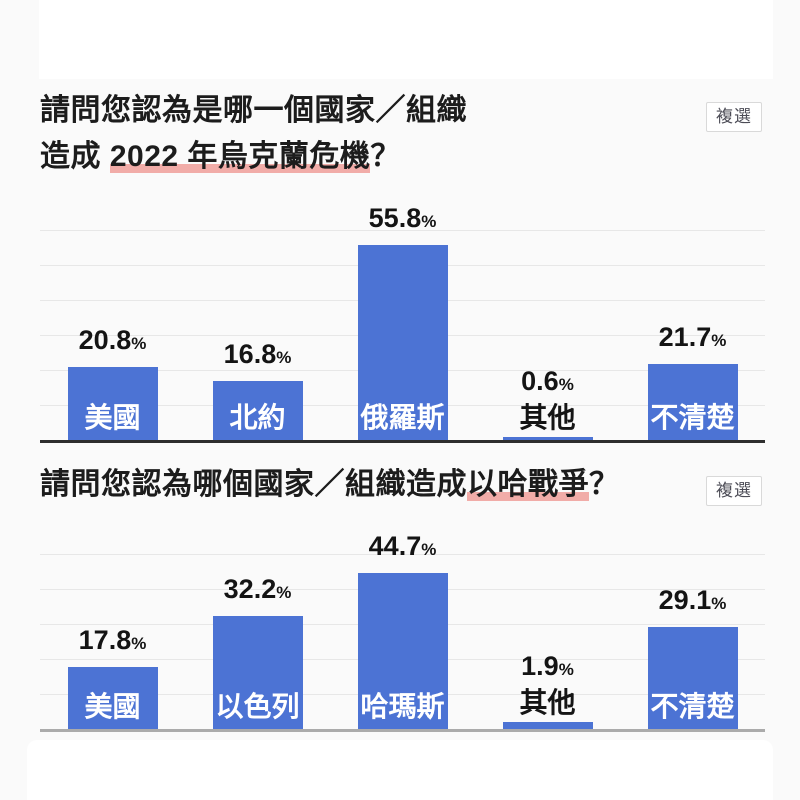  What do you see at coordinates (547, 666) in the screenshot?
I see `value-label: 1.9%` at bounding box center [547, 666].